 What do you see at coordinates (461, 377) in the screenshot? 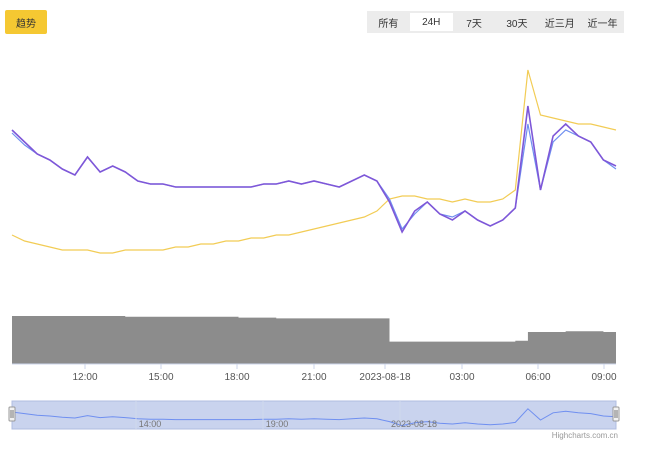
I see `x-tick-label: 03:00` at bounding box center [461, 377].